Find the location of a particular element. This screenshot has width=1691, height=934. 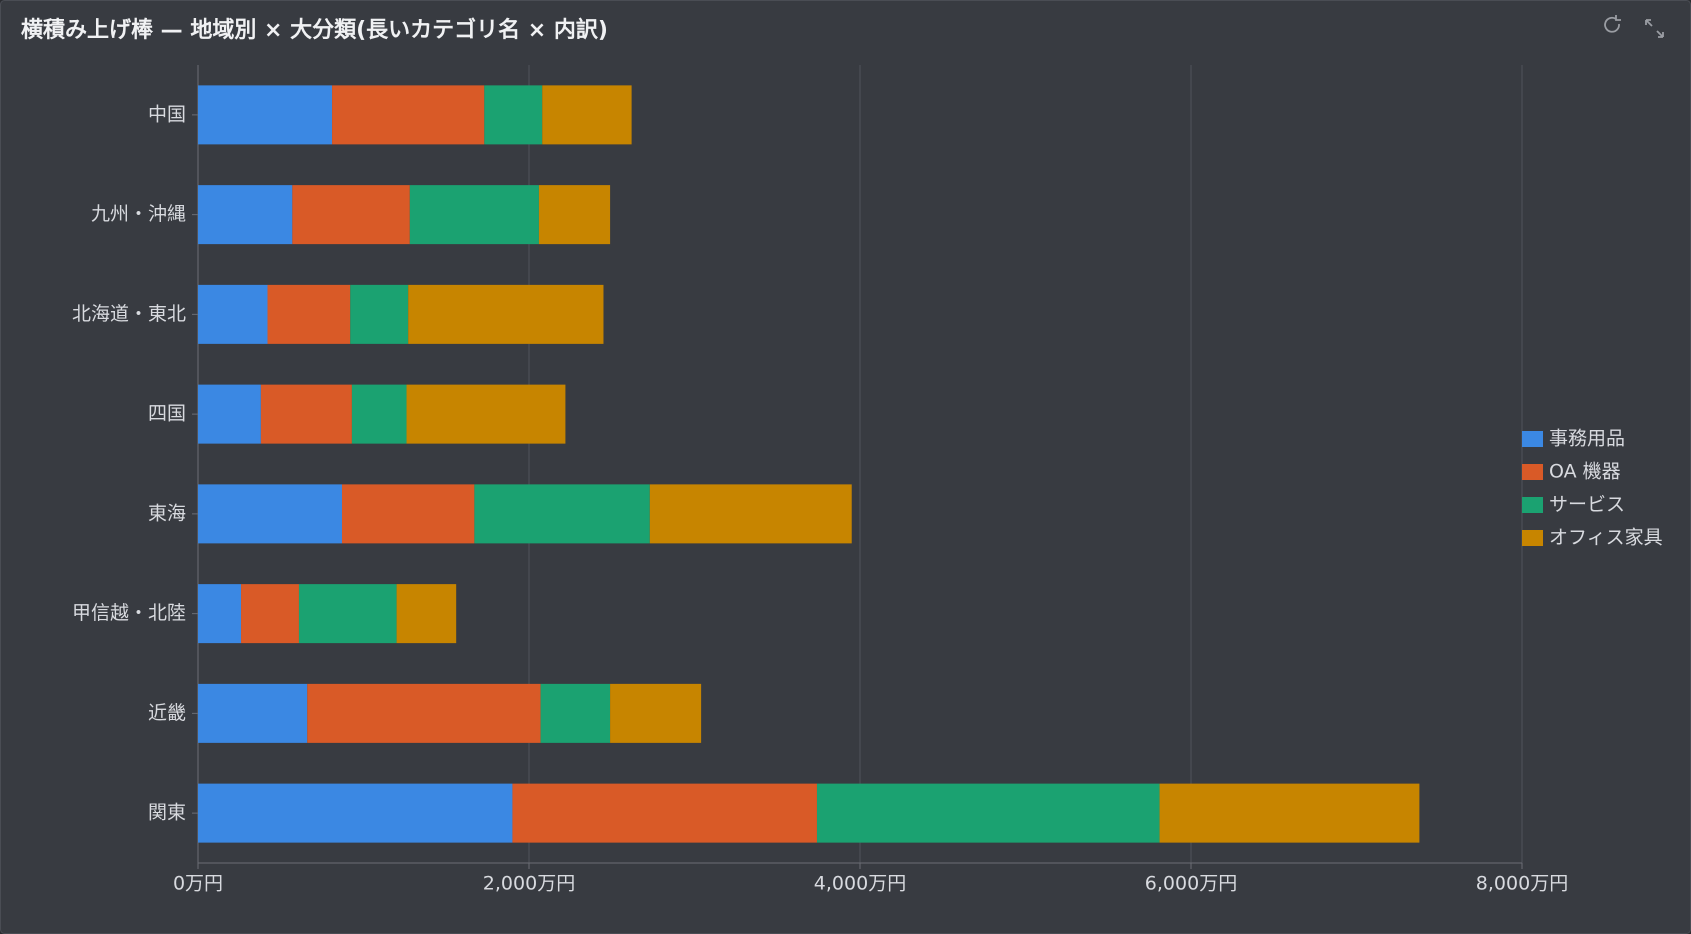

y-tick-label: 北海道・東北 is located at coordinates (129, 314).